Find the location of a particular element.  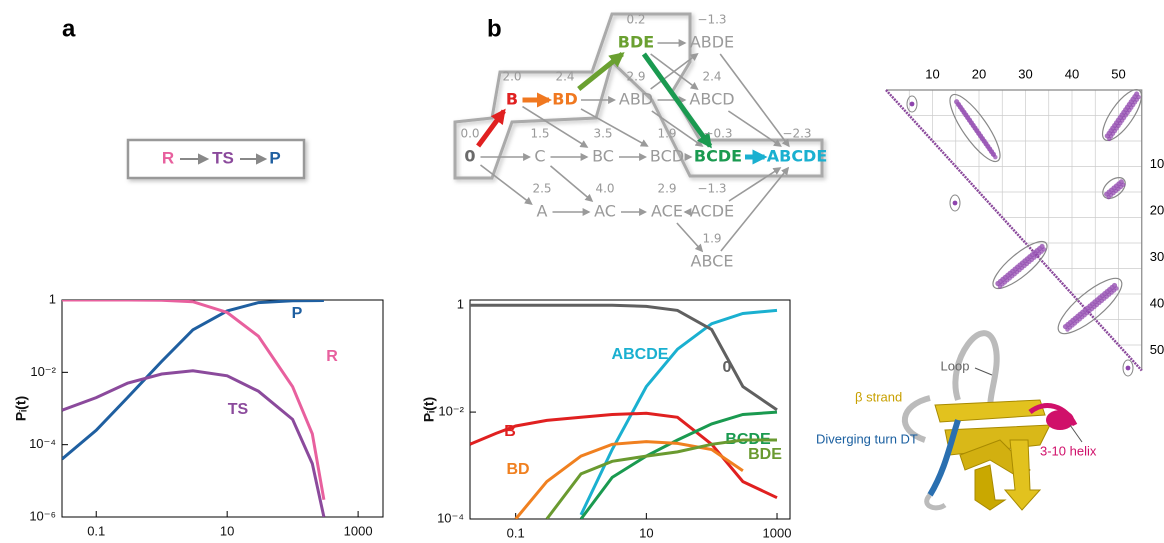

series-label: ABCDE is located at coordinates (640, 354).